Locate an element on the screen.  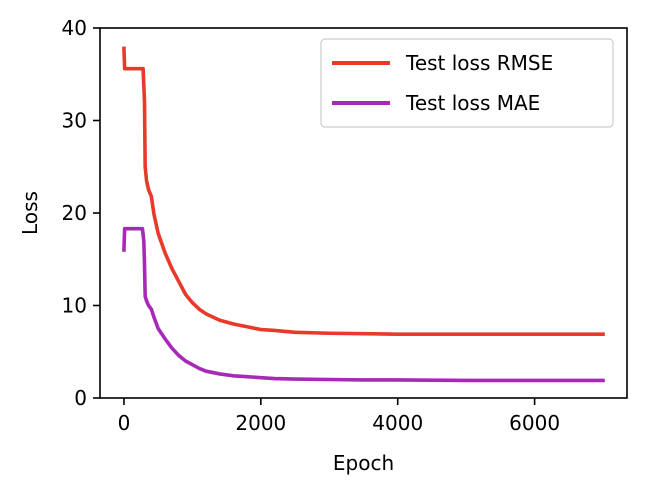
y-tick-label: 20 is located at coordinates (74, 213).